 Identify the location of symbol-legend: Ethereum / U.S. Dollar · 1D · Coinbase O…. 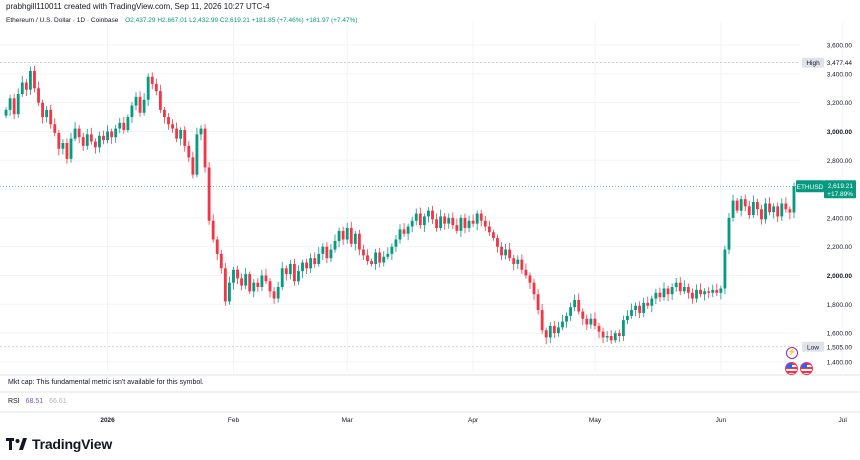
(182, 20).